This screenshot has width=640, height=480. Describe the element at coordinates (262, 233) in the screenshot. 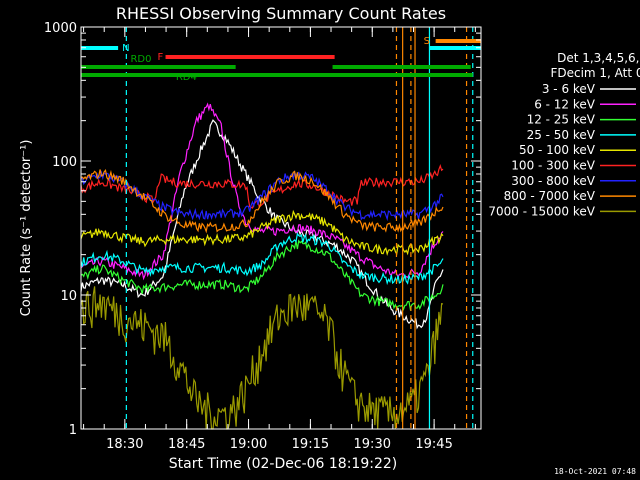

I see `series-line-50-100-keV` at that location.